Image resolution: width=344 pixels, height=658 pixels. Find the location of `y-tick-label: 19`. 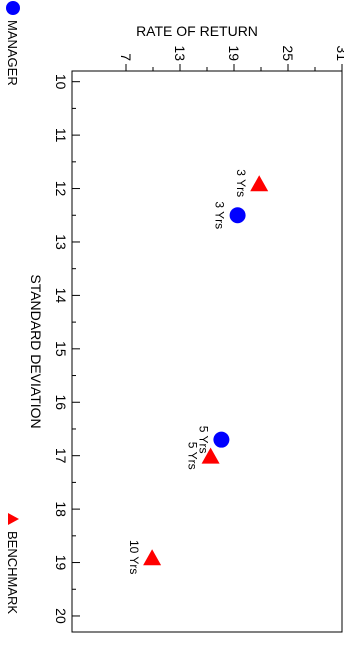

y-tick-label: 19 is located at coordinates (234, 53).